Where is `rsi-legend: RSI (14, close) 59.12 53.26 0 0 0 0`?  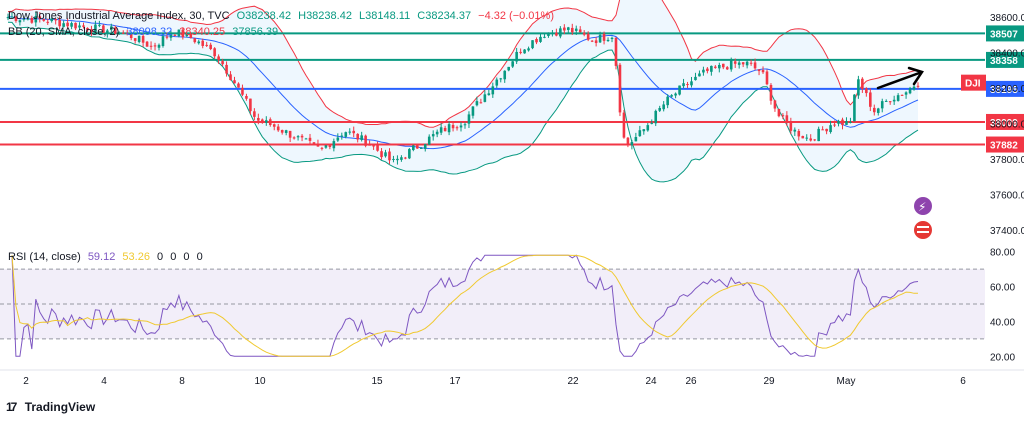 rsi-legend: RSI (14, close) 59.12 53.26 0 0 0 0 is located at coordinates (107, 257).